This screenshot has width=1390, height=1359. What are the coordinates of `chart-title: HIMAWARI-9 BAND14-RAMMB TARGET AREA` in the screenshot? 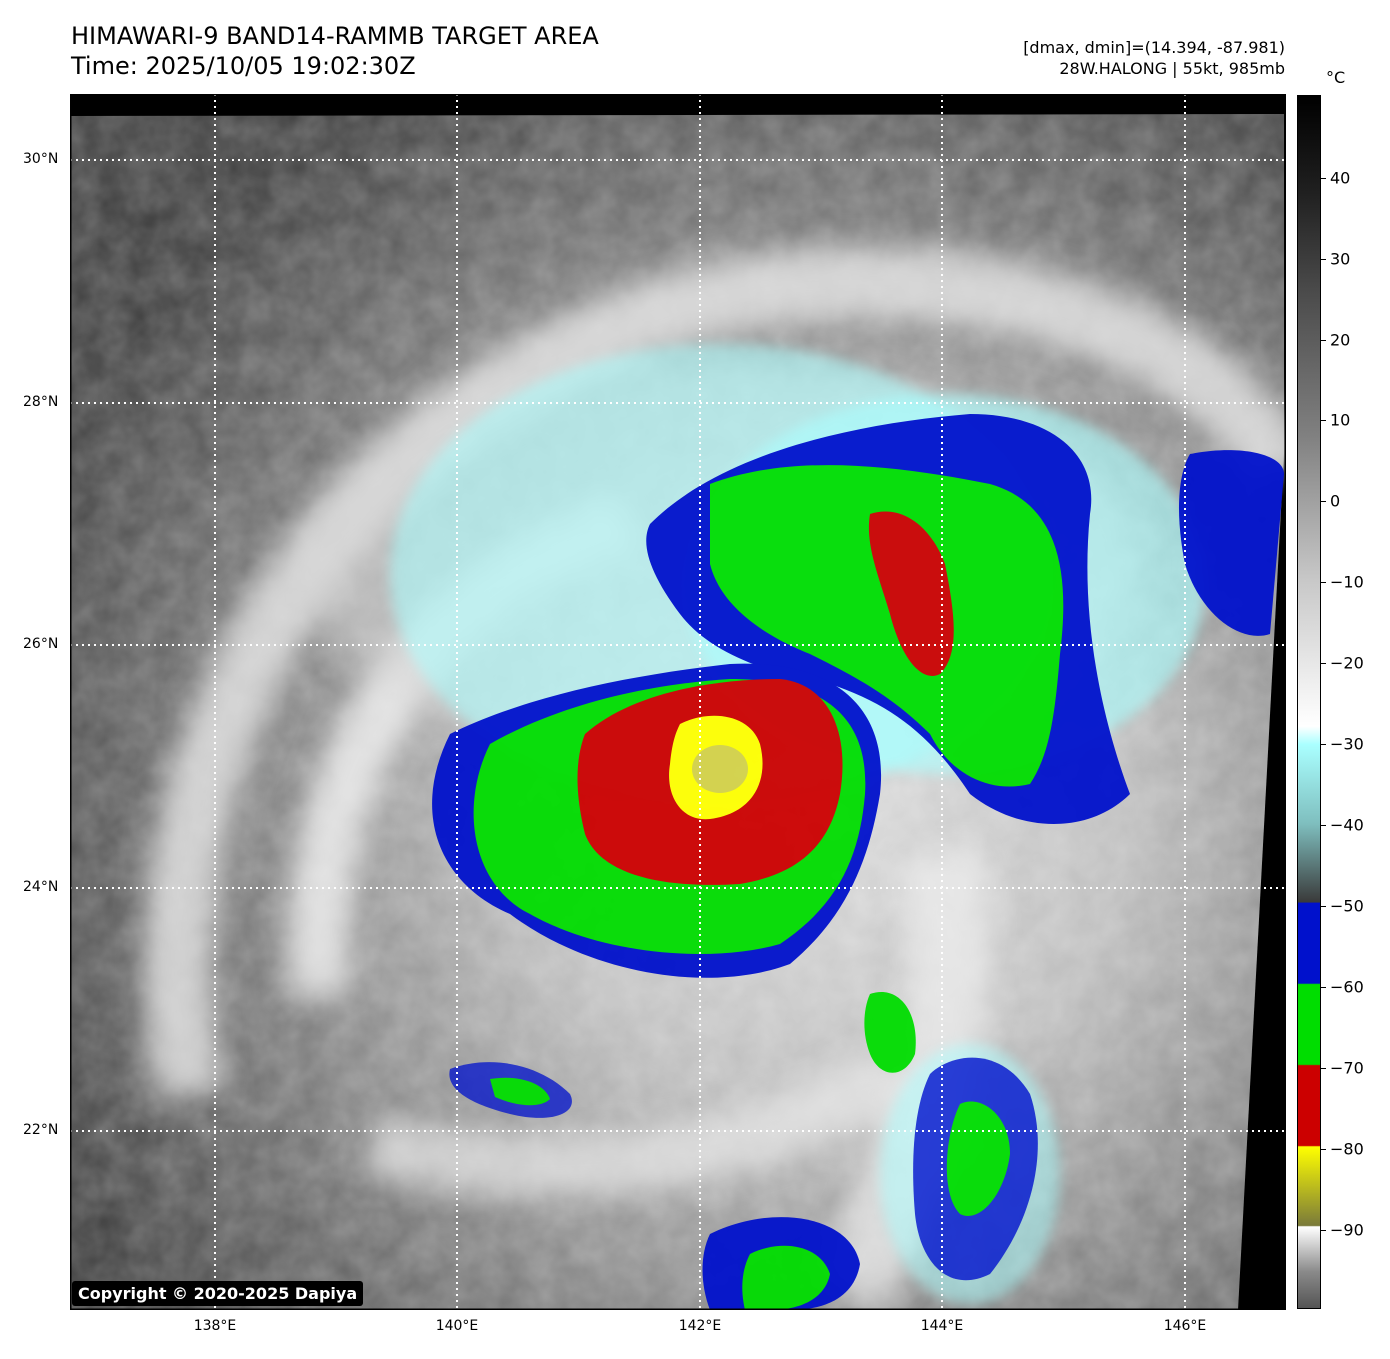 It's located at (335, 36).